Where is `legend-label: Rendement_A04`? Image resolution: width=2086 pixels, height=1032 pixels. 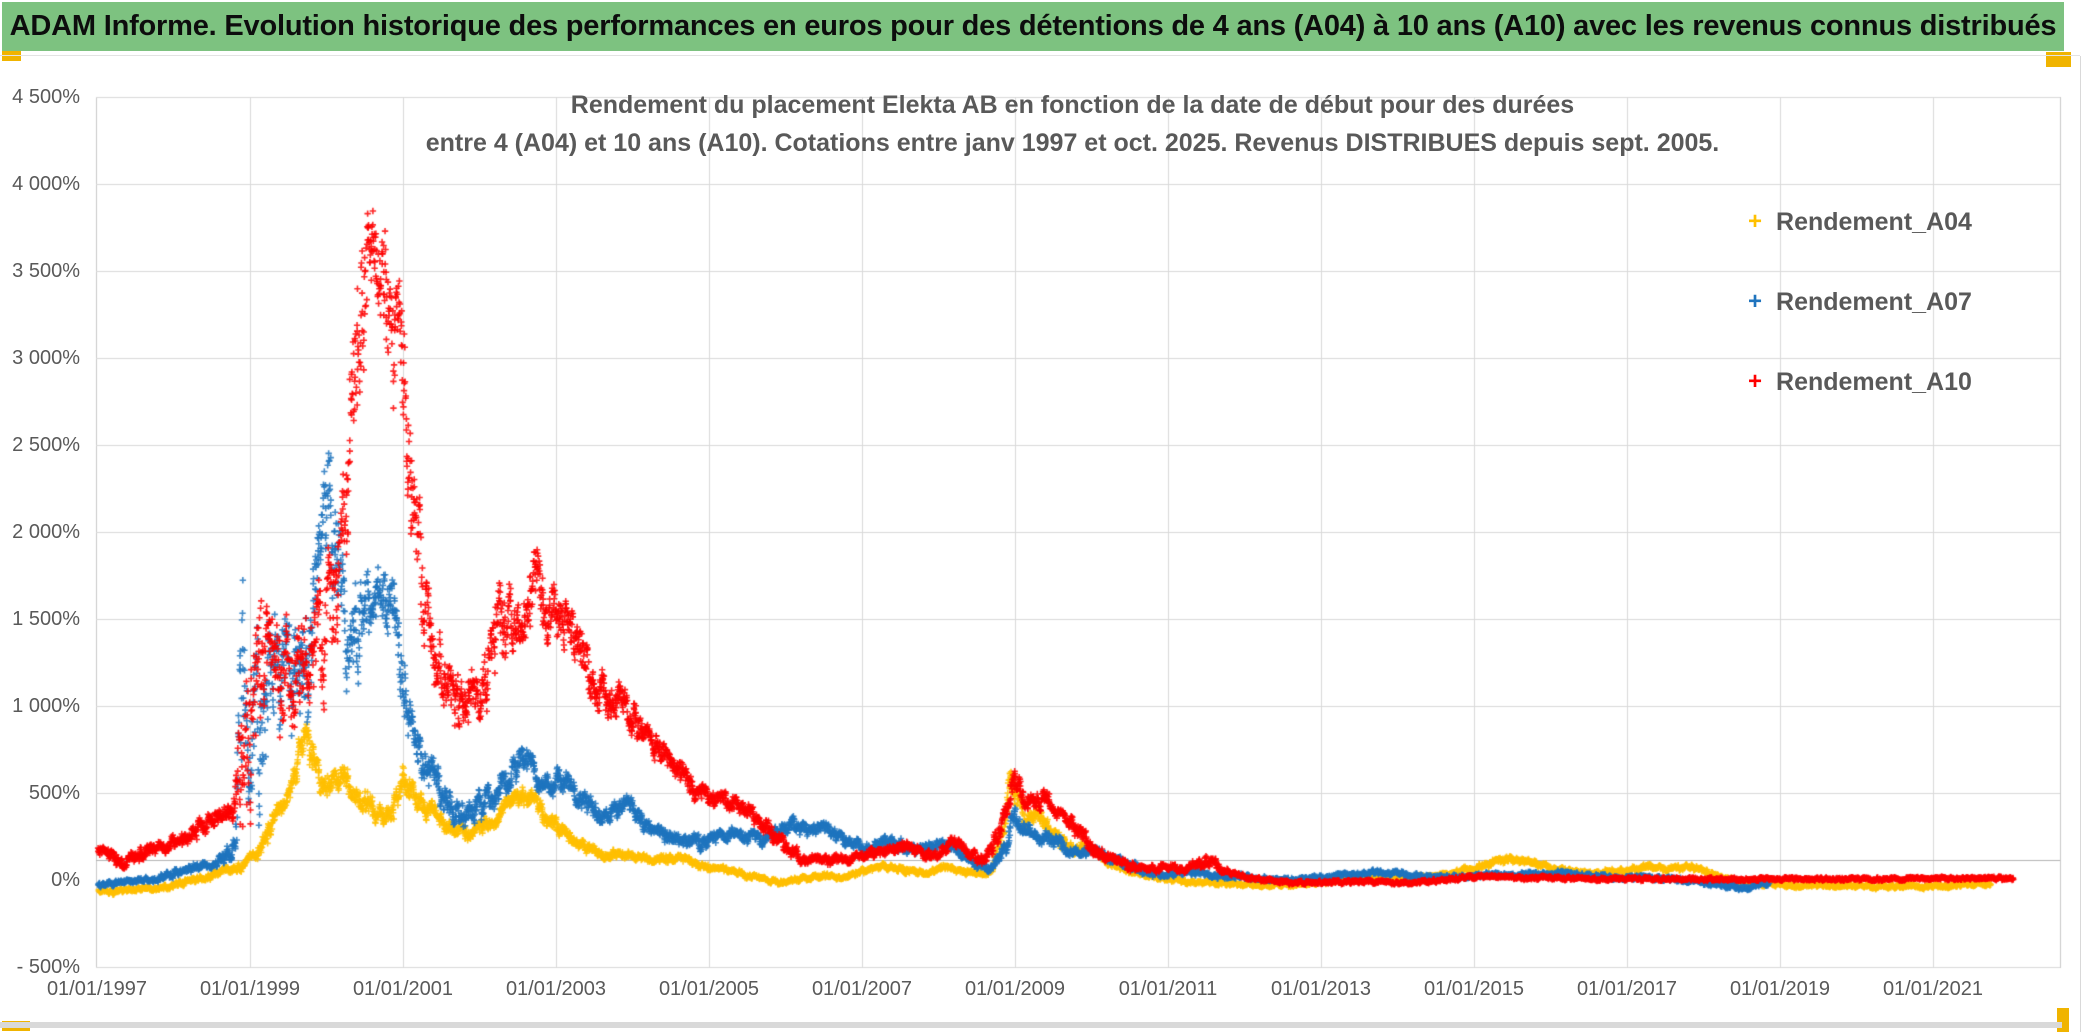 legend-label: Rendement_A04 is located at coordinates (1874, 222).